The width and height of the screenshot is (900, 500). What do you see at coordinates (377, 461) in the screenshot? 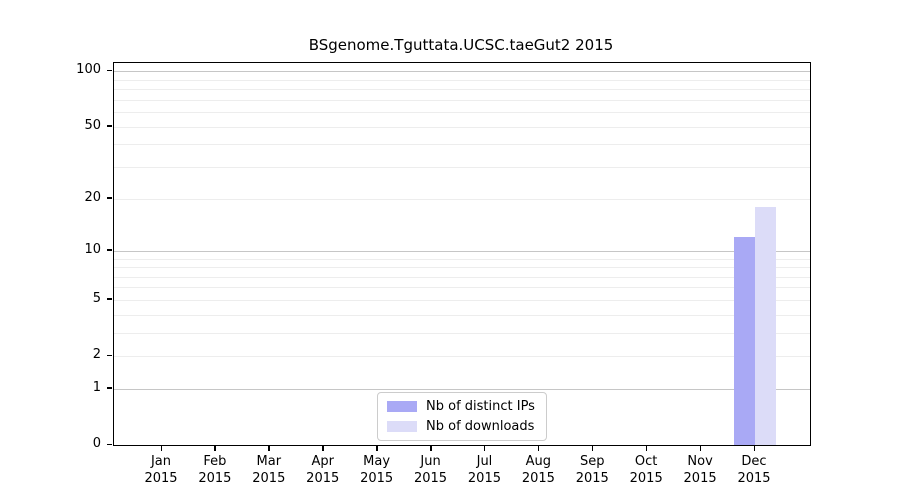
I see `x-tick-month: May` at bounding box center [377, 461].